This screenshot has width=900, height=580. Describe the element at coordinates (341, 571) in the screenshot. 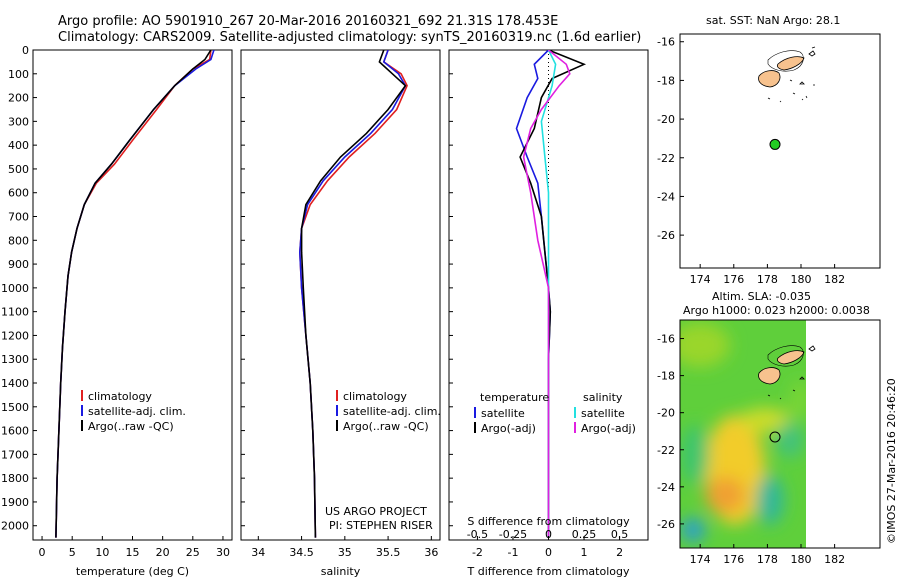

I see `salinity-axis-label: salinity` at that location.